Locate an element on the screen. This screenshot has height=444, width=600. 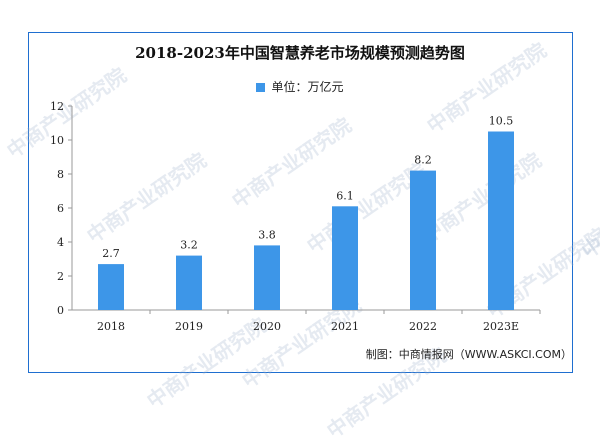
y-tick-label: 2 is located at coordinates (60, 276).